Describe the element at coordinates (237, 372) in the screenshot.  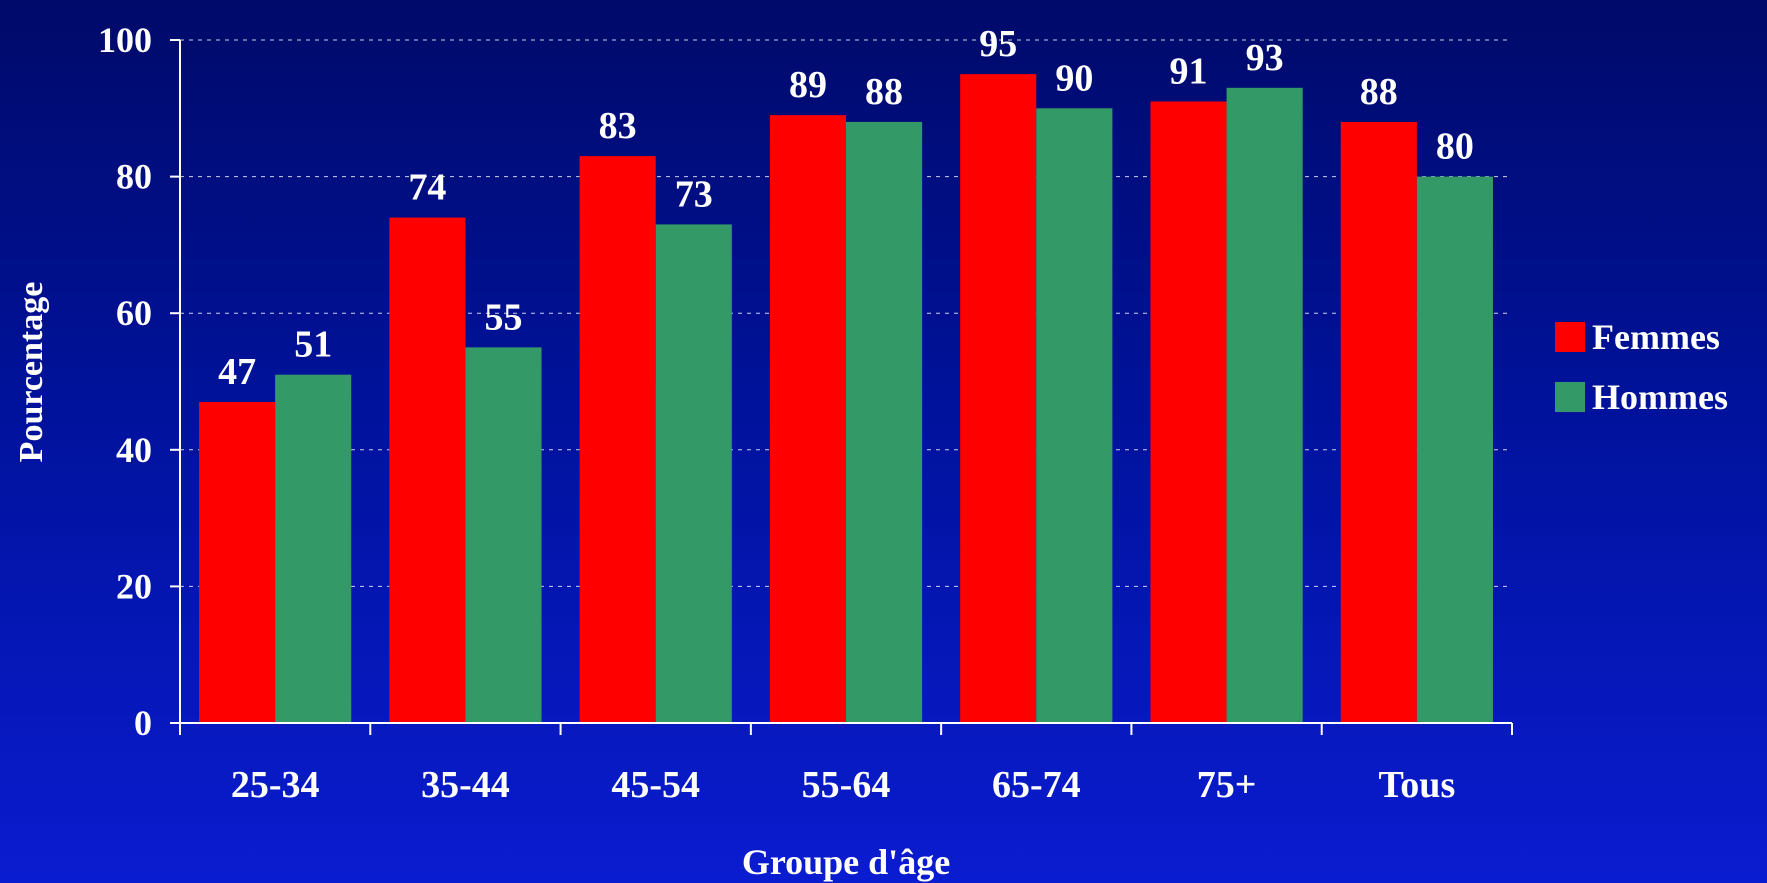
I see `data-label: 47` at that location.